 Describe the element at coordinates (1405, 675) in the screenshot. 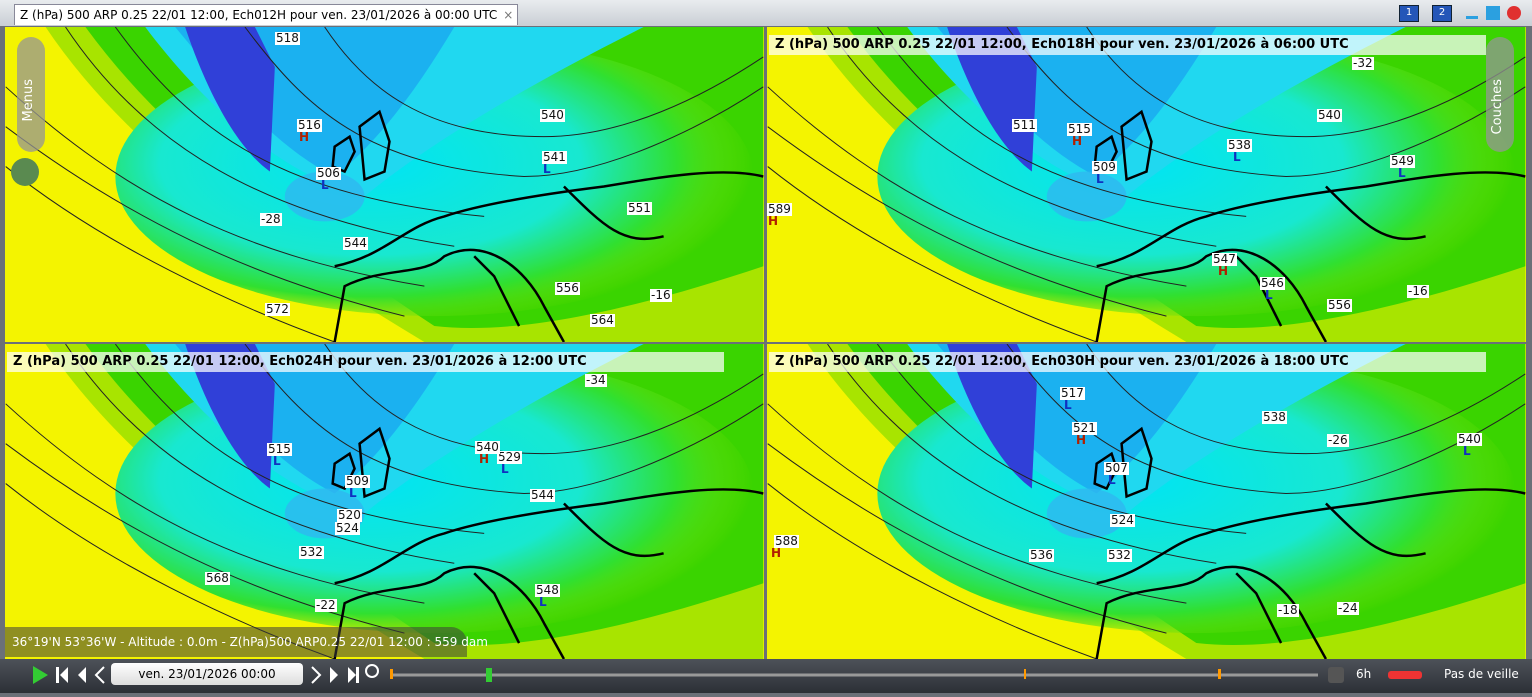

I see `standby-slider` at that location.